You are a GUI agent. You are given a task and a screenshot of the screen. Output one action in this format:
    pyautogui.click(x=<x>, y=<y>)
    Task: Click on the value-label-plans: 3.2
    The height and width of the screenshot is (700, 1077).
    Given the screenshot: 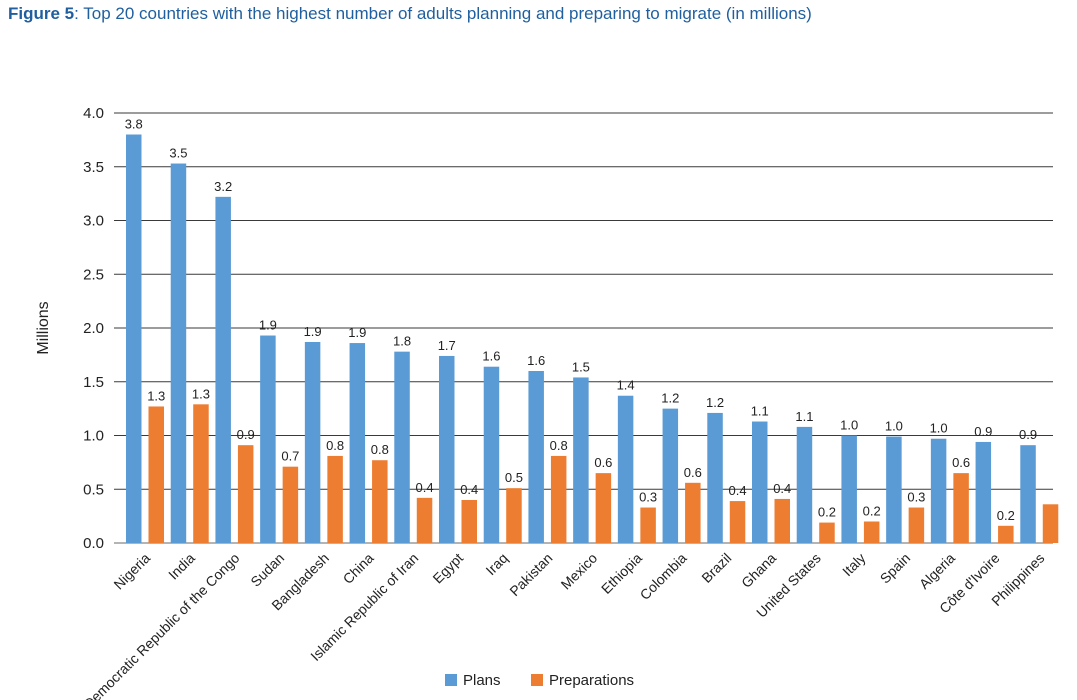 What is the action you would take?
    pyautogui.click(x=223, y=186)
    